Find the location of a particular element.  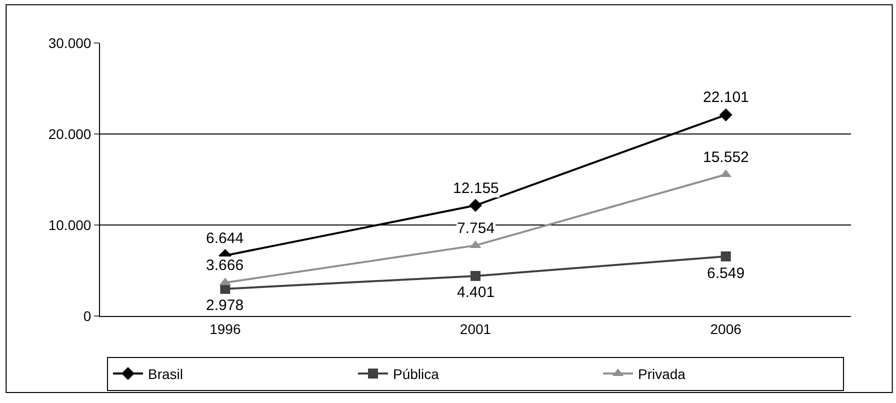

y-tick-label: 20.000 is located at coordinates (70, 134).